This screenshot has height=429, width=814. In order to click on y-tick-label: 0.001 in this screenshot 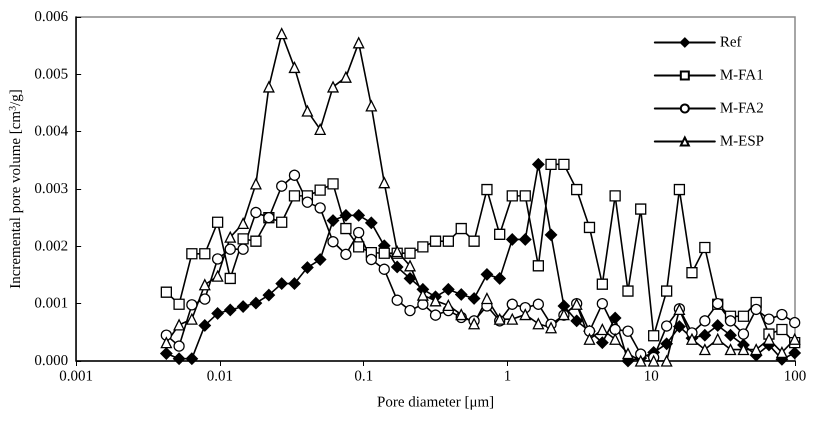, I will do `click(51, 304)`.